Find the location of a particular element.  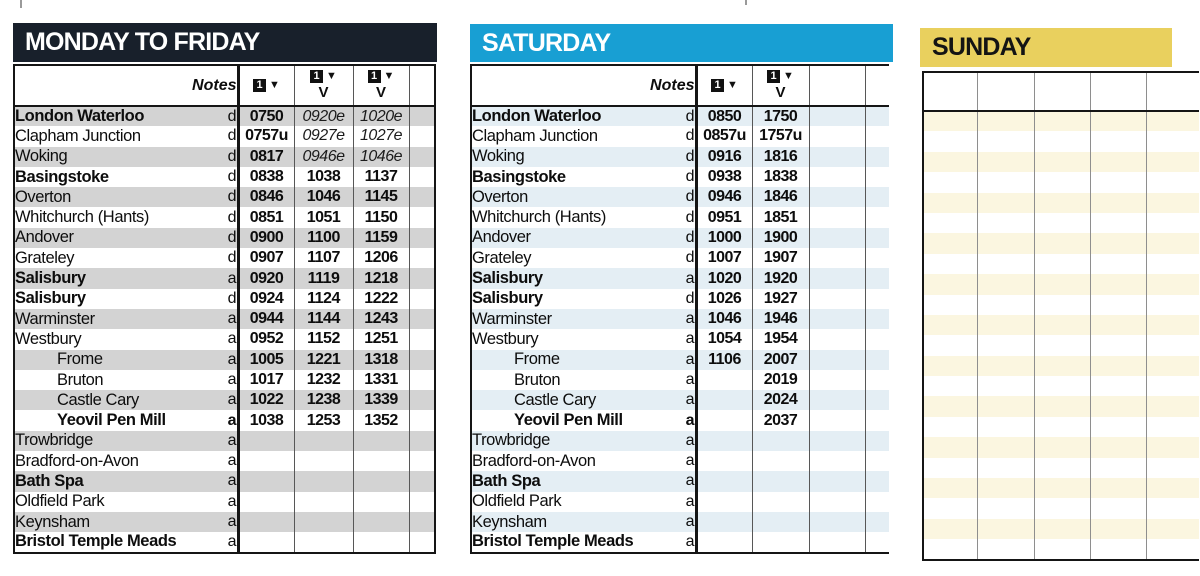

station-row: Grateley d 0907 1107 1206 is located at coordinates (224, 258).